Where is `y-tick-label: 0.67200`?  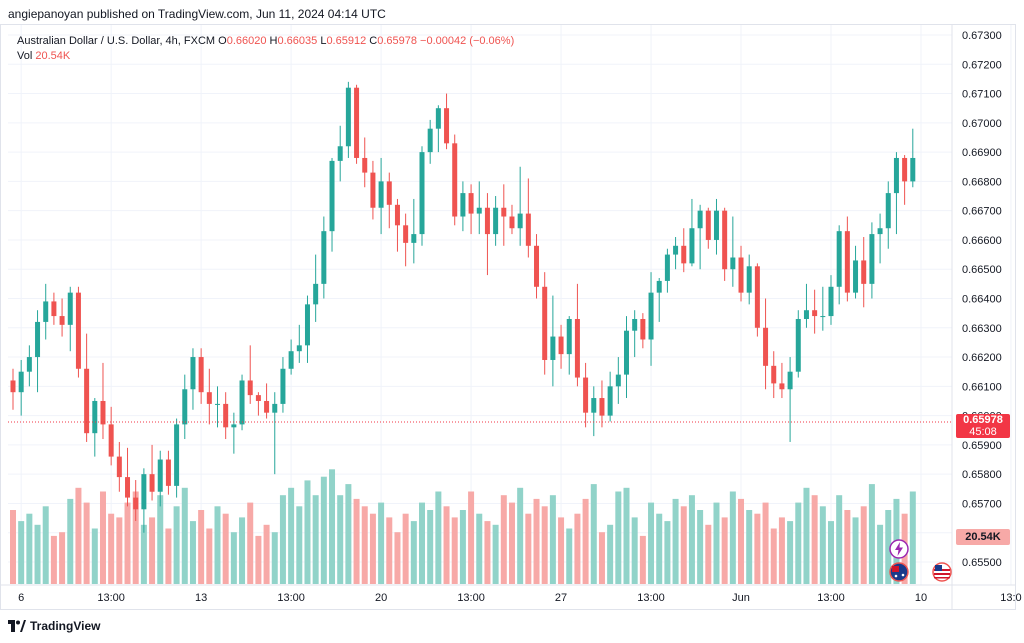 y-tick-label: 0.67200 is located at coordinates (982, 65).